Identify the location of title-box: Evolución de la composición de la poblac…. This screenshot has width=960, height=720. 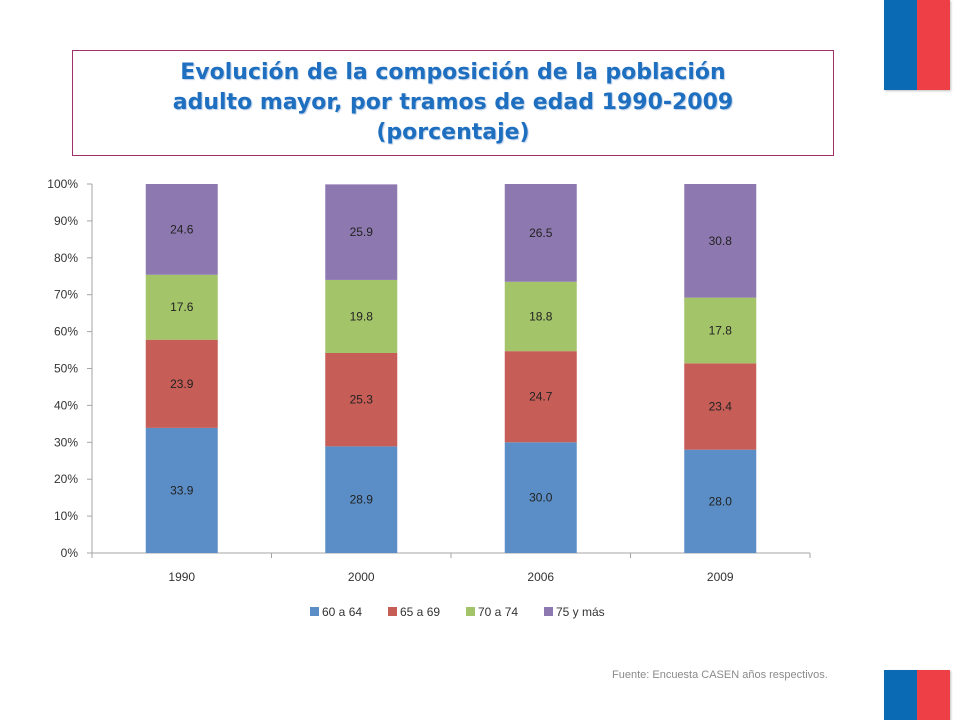
(453, 103).